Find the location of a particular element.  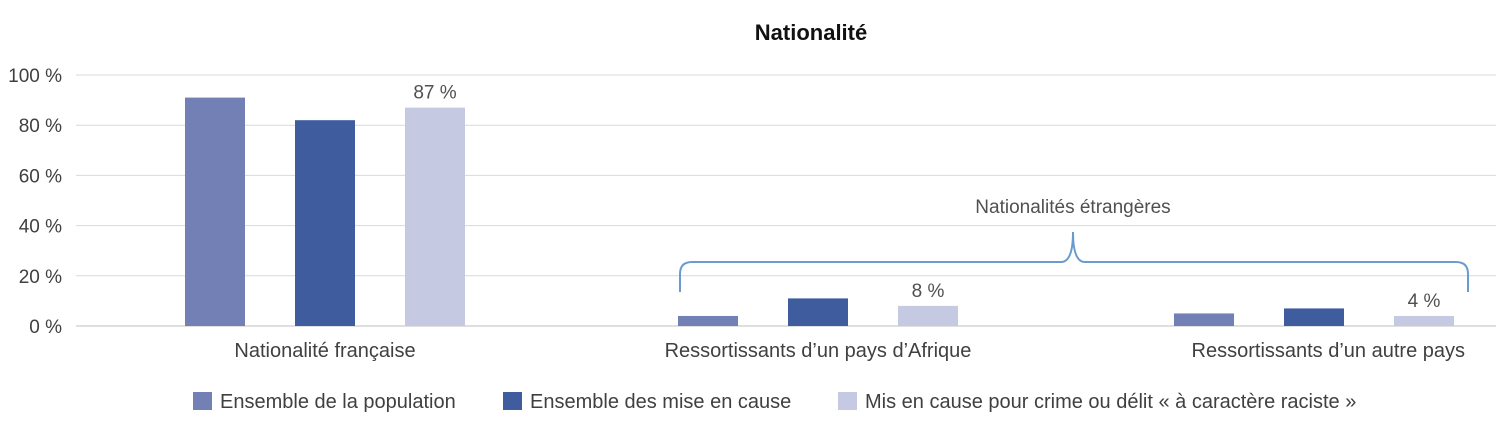

legend-item: Ensemble des mise en cause is located at coordinates (647, 402).